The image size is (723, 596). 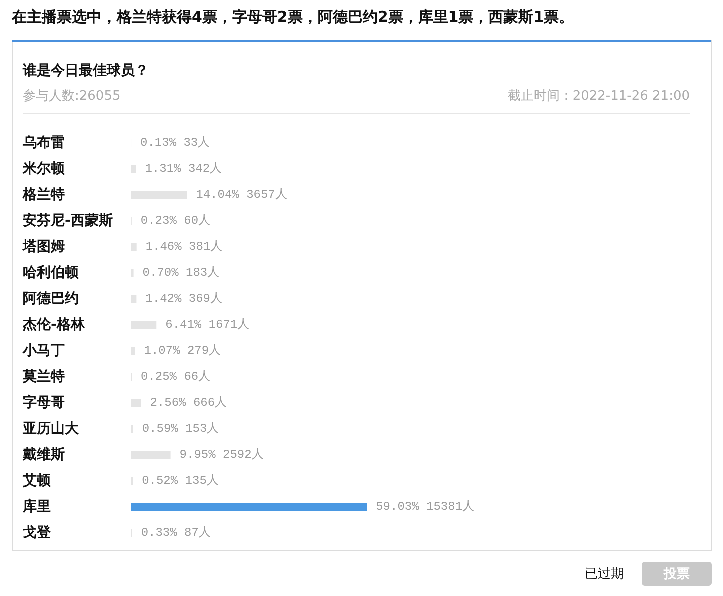 I want to click on y-tick-label: 字母哥, so click(x=44, y=402).